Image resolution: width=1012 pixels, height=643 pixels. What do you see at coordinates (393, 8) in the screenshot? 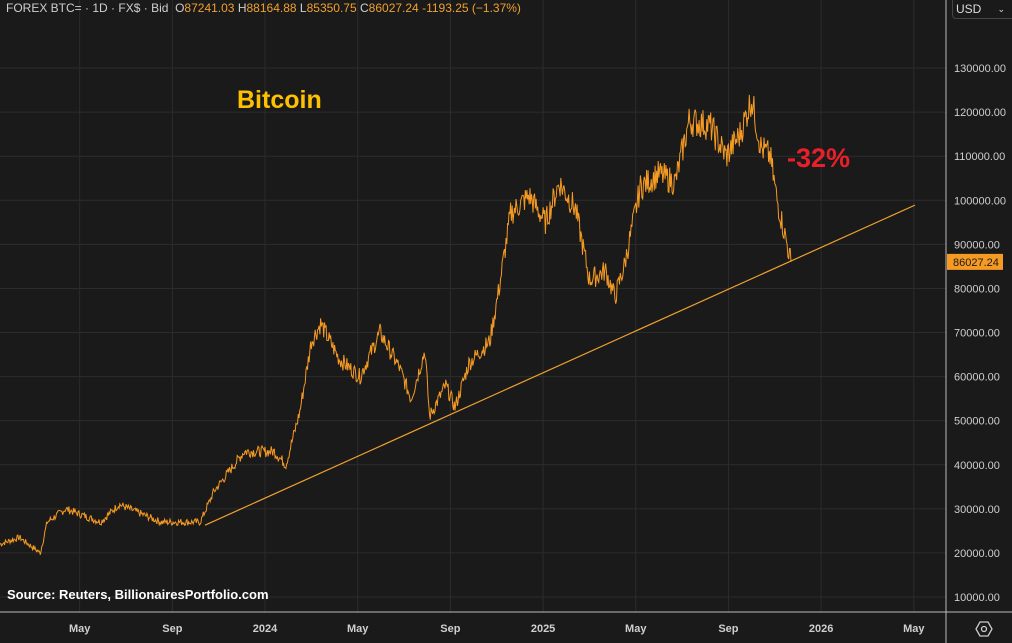
I see `close-value: 86027.24` at bounding box center [393, 8].